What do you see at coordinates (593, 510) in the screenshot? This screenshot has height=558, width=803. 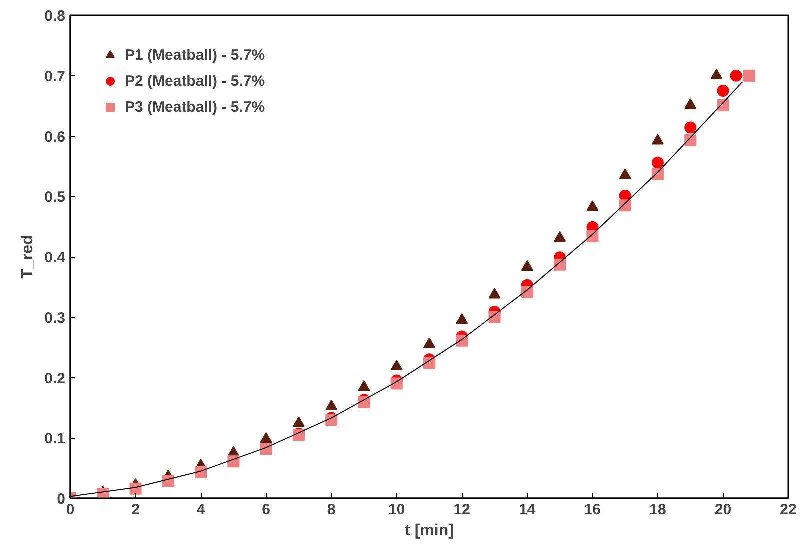 I see `x-tick-label: 16` at bounding box center [593, 510].